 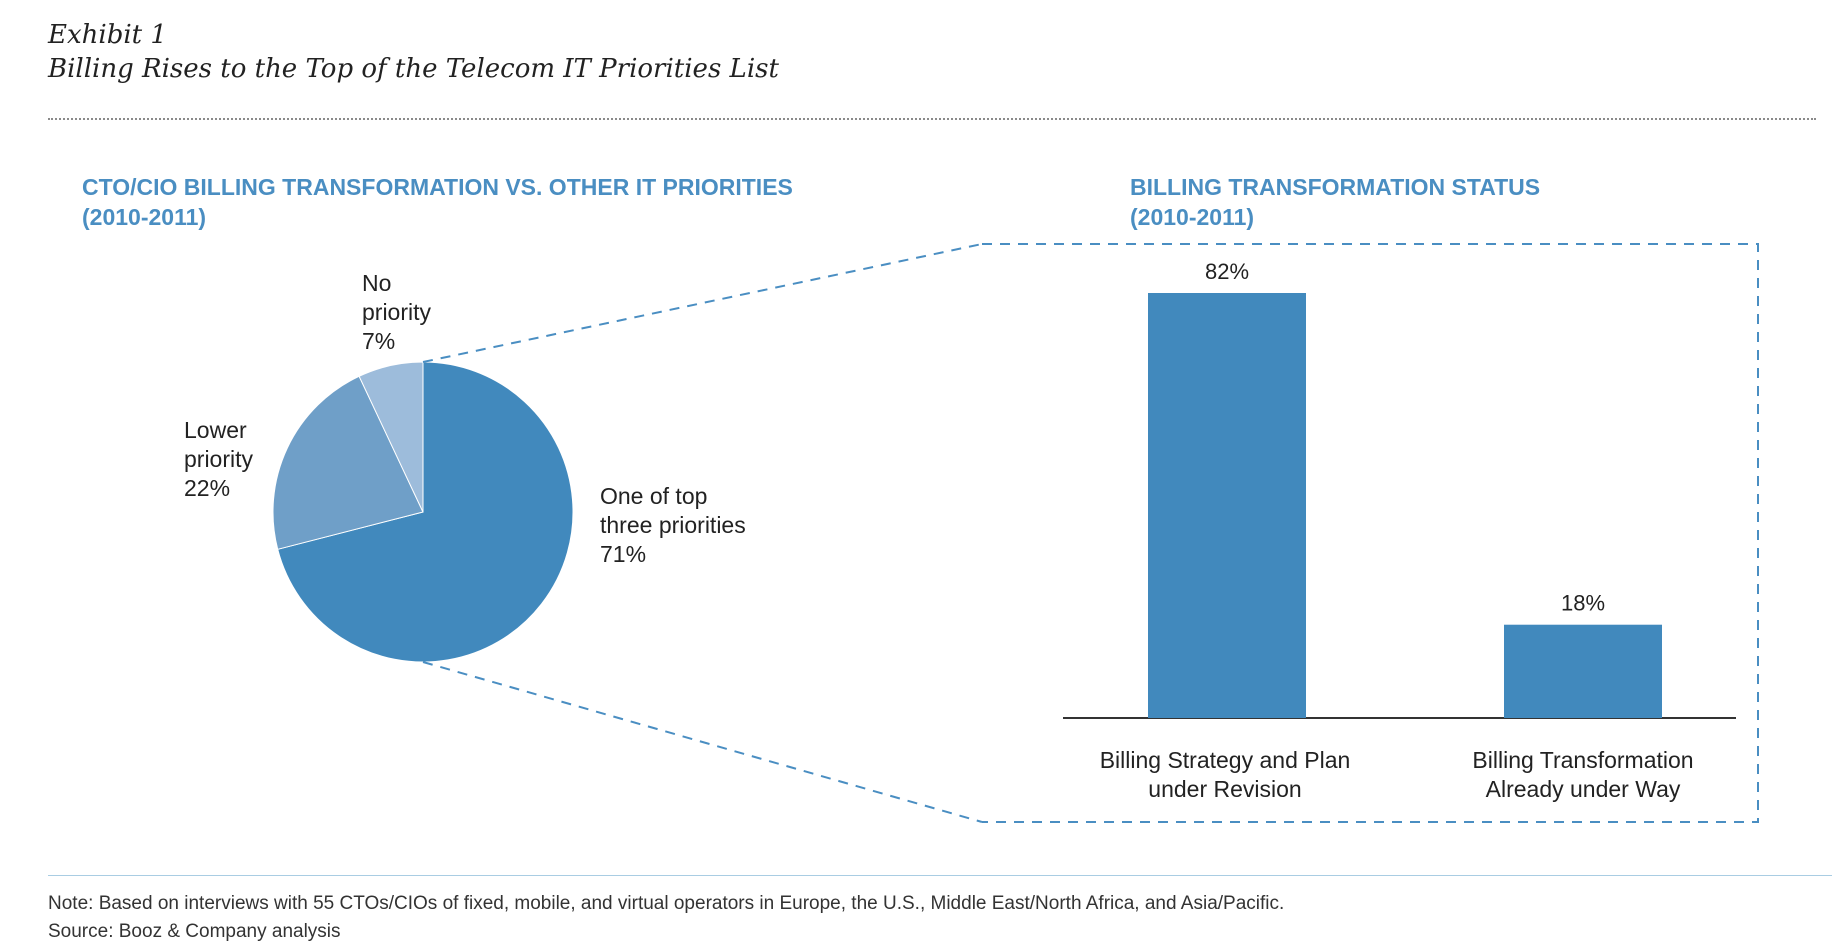 I want to click on pie-label-top-three-line2: three priorities, so click(x=673, y=525).